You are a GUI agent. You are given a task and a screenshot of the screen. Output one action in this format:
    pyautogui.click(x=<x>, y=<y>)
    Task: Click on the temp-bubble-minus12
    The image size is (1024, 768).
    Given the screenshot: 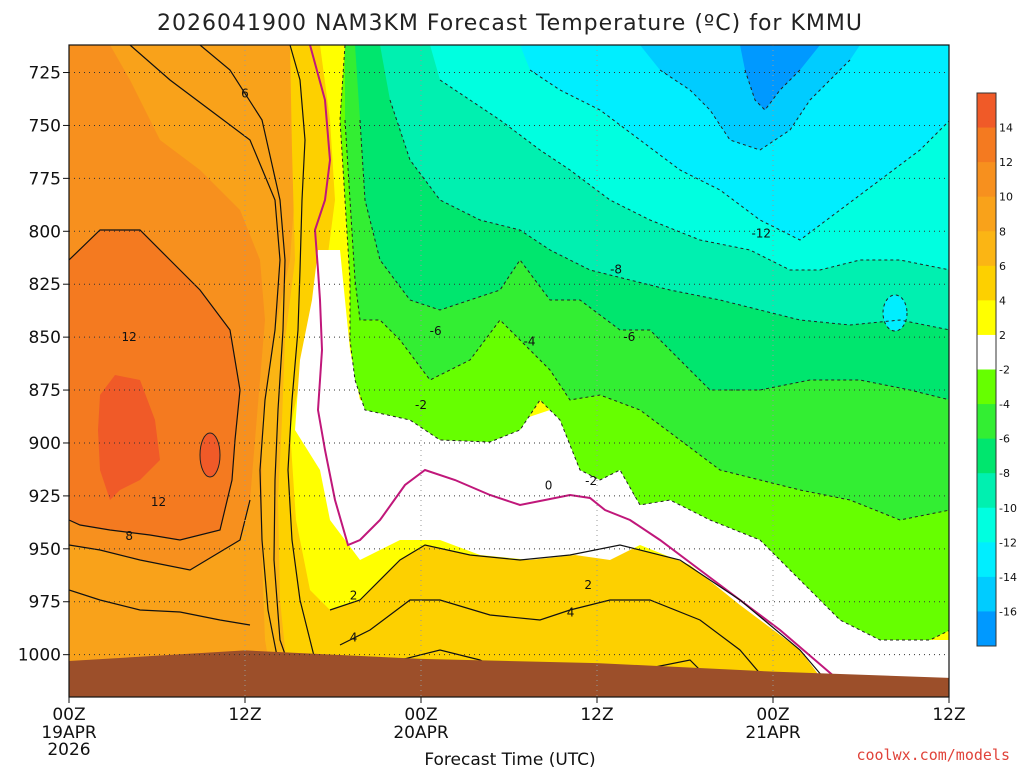 What is the action you would take?
    pyautogui.click(x=895, y=313)
    